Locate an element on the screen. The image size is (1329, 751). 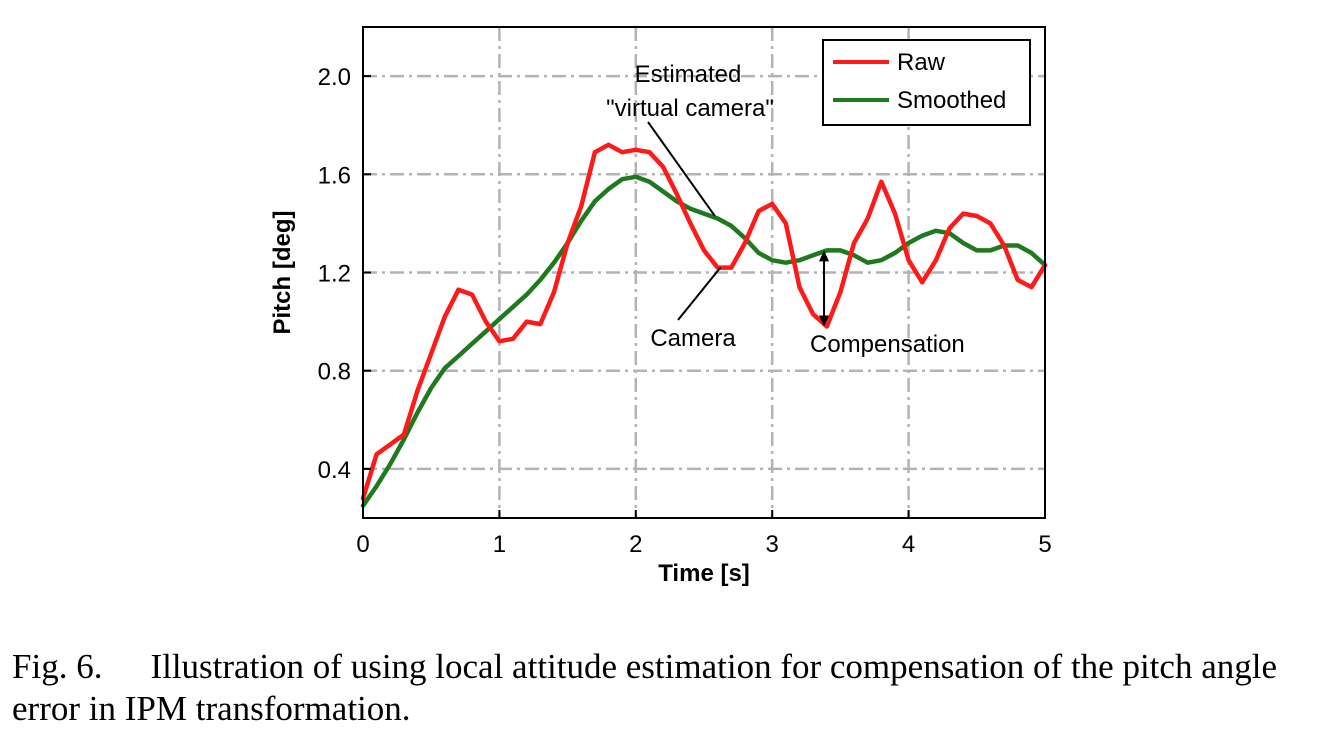
annotation-compensation: Compensation is located at coordinates (887, 344).